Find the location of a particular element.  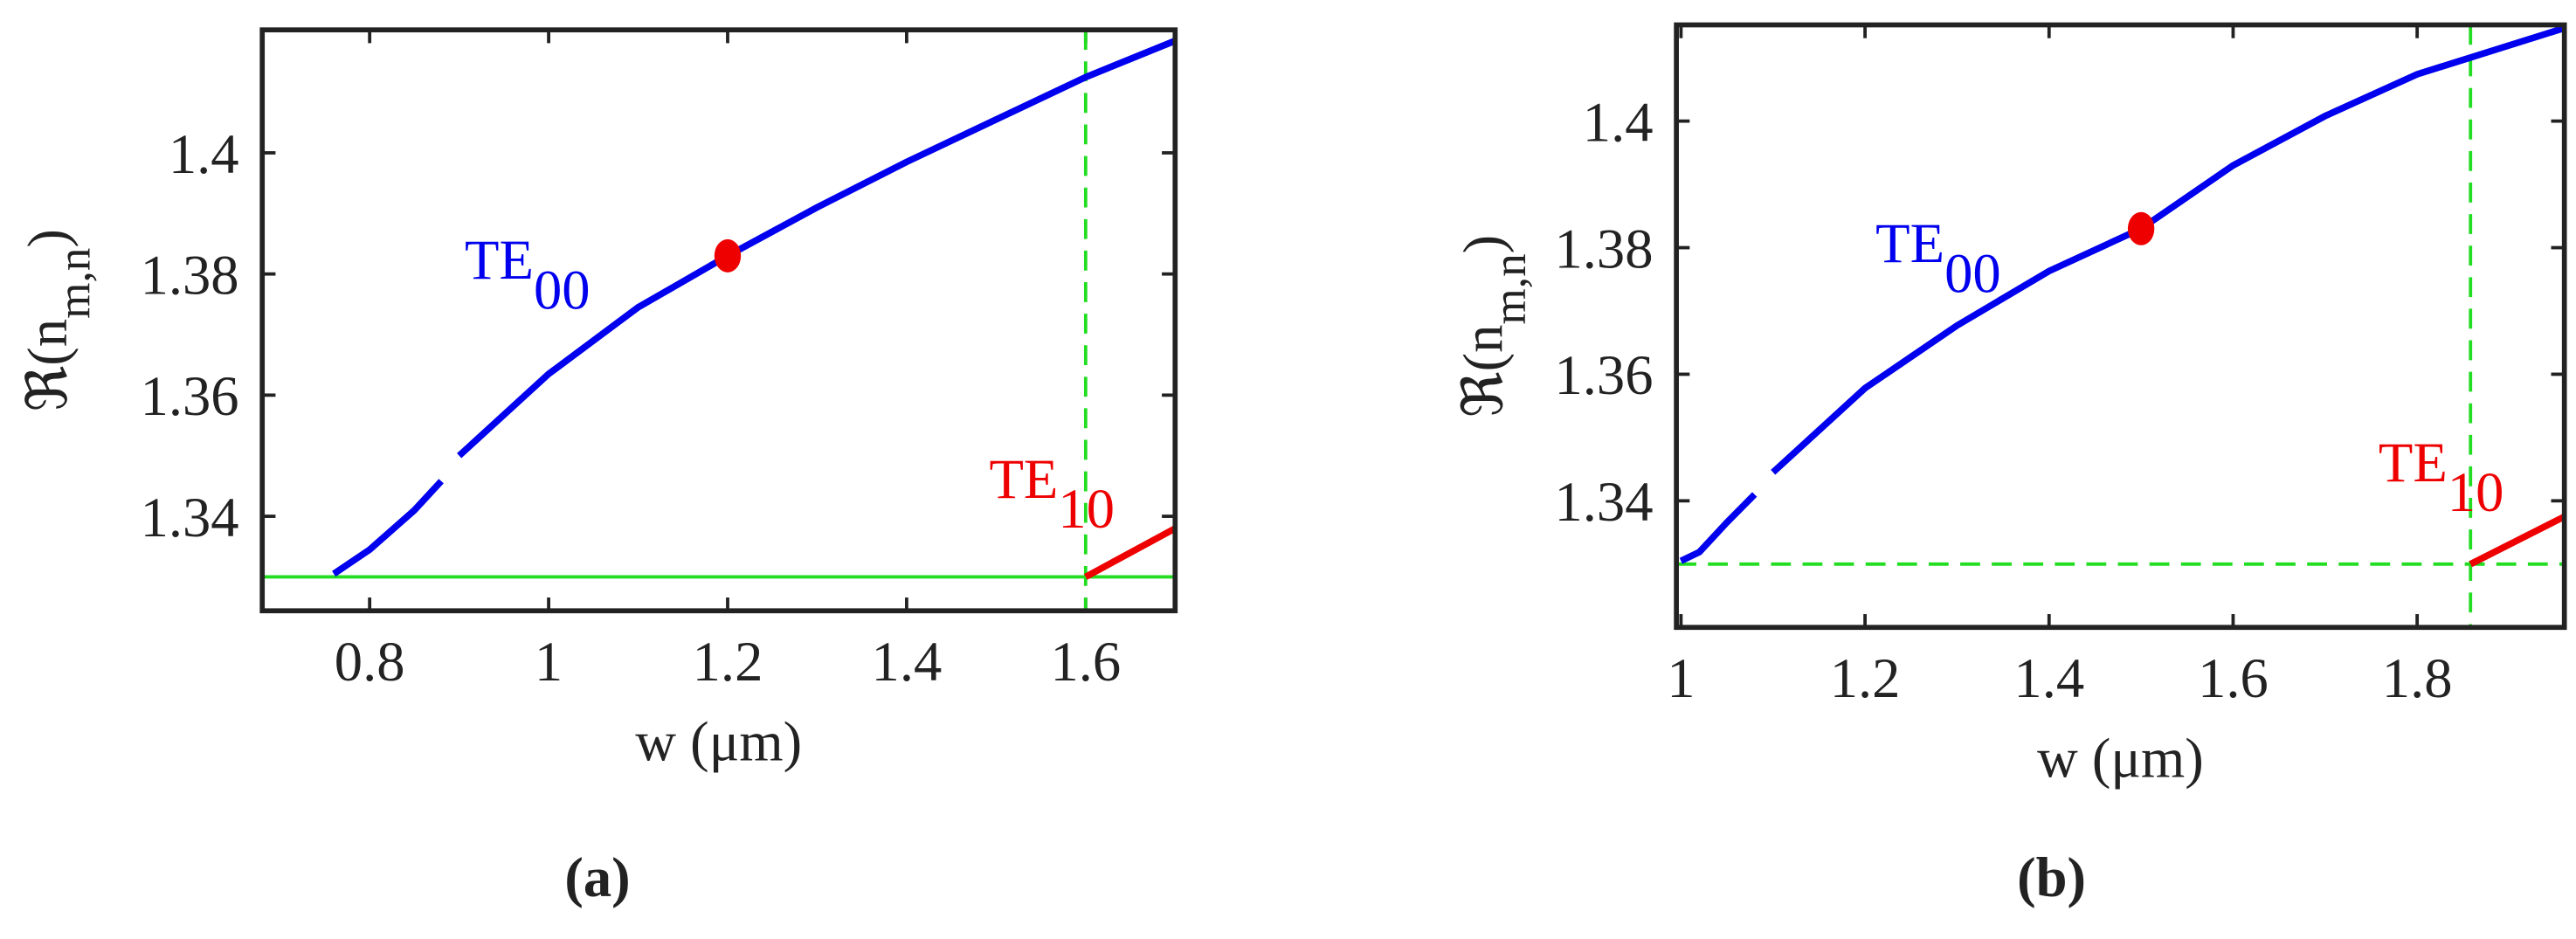

x-tick-label: 0.8 is located at coordinates (370, 661).